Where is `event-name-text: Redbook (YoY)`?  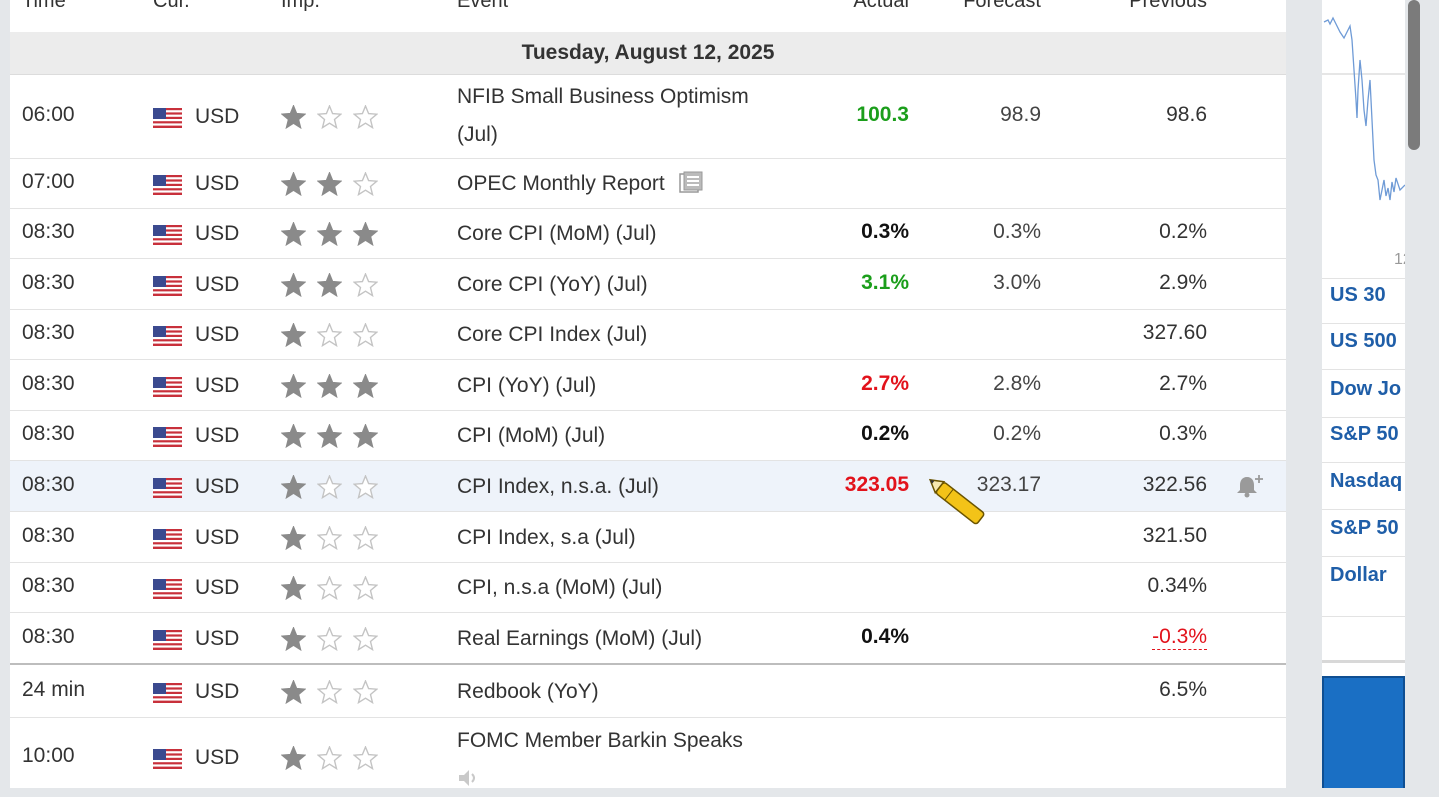 event-name-text: Redbook (YoY) is located at coordinates (528, 691).